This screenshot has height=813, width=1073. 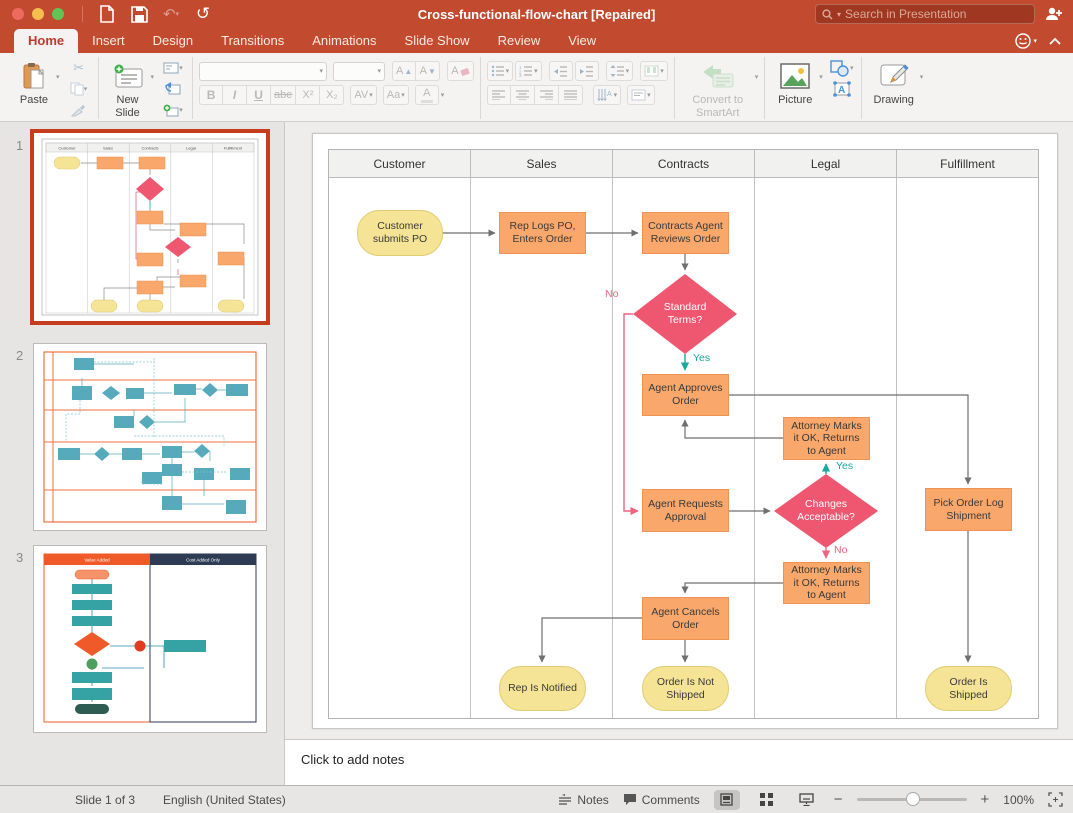 I want to click on normal-view-button, so click(x=726, y=799).